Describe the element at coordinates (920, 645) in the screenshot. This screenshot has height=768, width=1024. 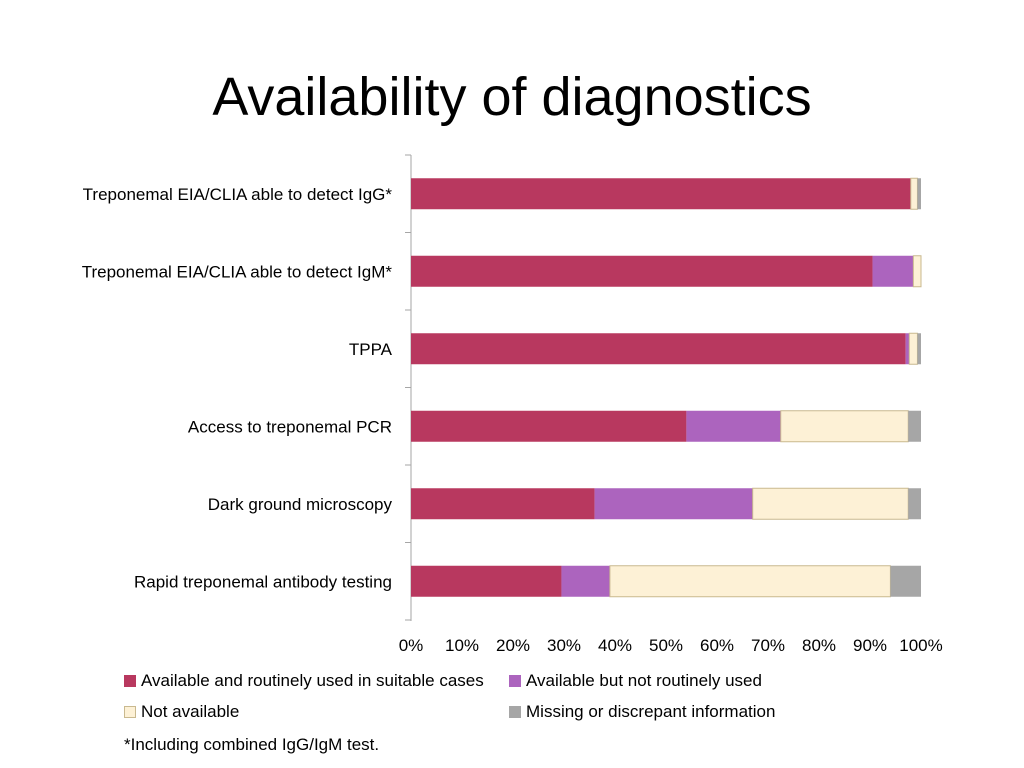
I see `x-tick-label: 100%` at that location.